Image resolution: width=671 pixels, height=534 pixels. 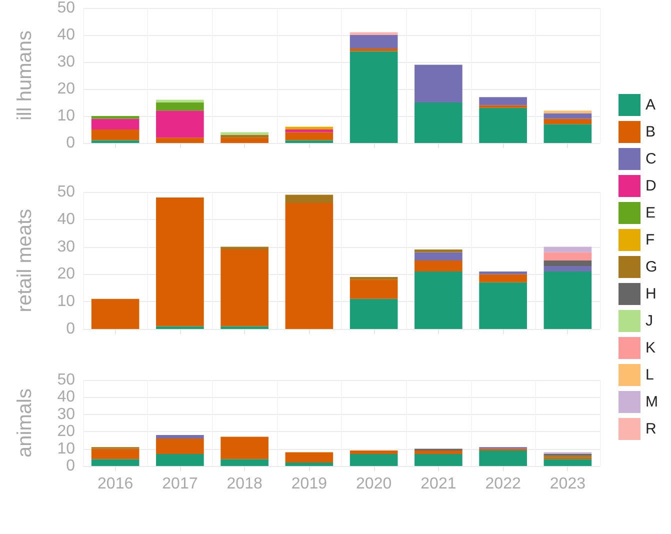 What do you see at coordinates (651, 294) in the screenshot?
I see `legend-label: H` at bounding box center [651, 294].